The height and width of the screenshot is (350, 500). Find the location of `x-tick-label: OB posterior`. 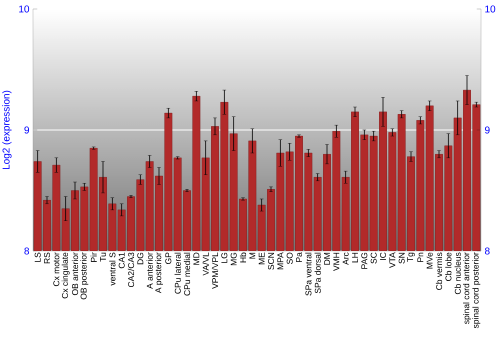

x-tick-label: OB posterior is located at coordinates (84, 276).